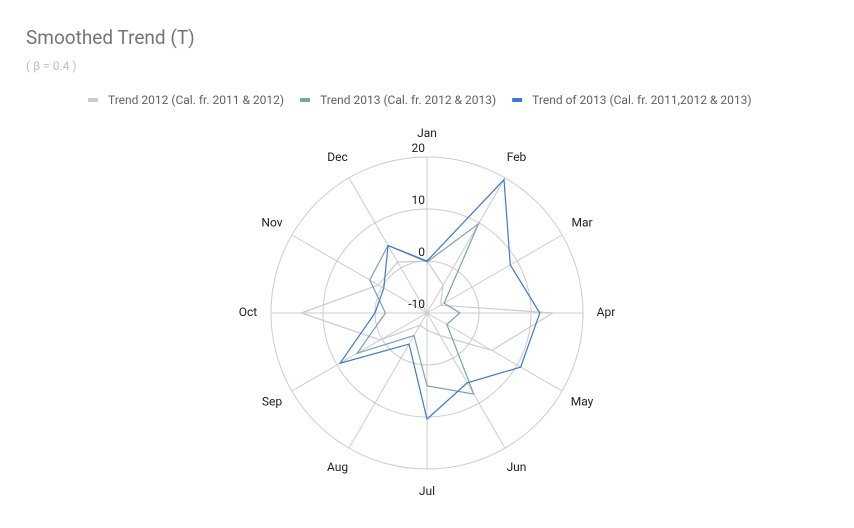 Image resolution: width=854 pixels, height=528 pixels. What do you see at coordinates (271, 223) in the screenshot?
I see `category-label: Nov` at bounding box center [271, 223].